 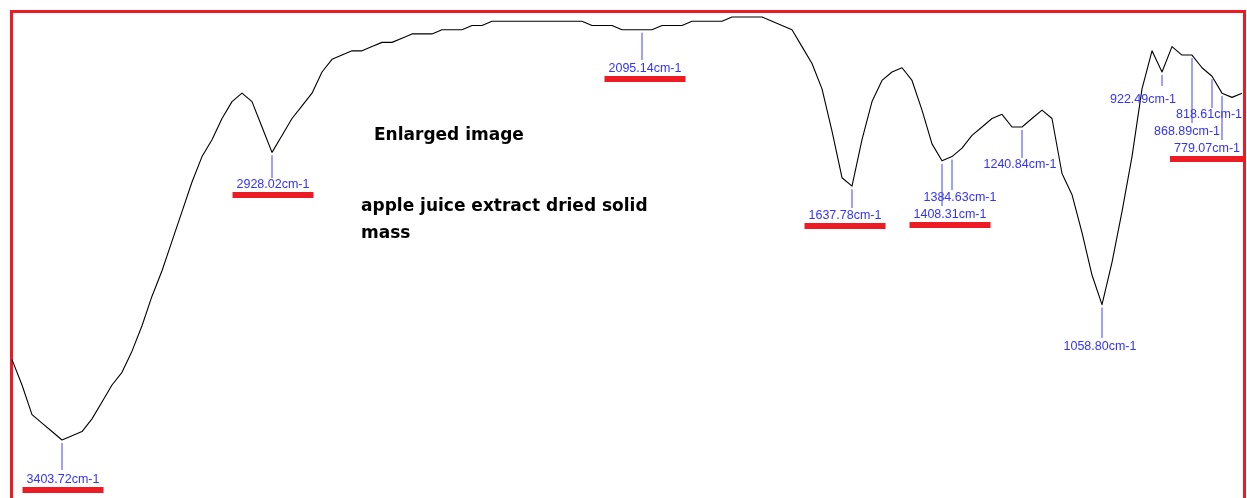 What do you see at coordinates (1020, 164) in the screenshot?
I see `annotation: 1240.84cm-1` at bounding box center [1020, 164].